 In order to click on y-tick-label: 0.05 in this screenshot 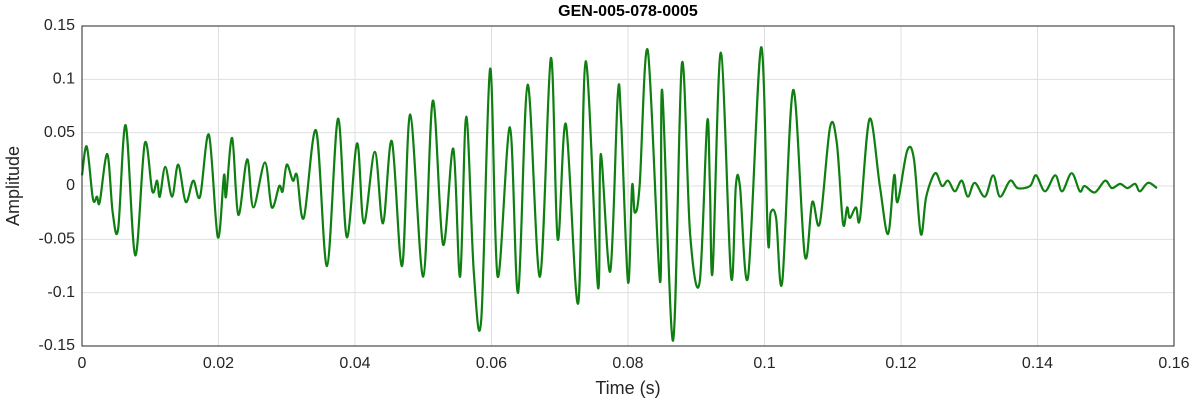, I will do `click(59, 132)`.